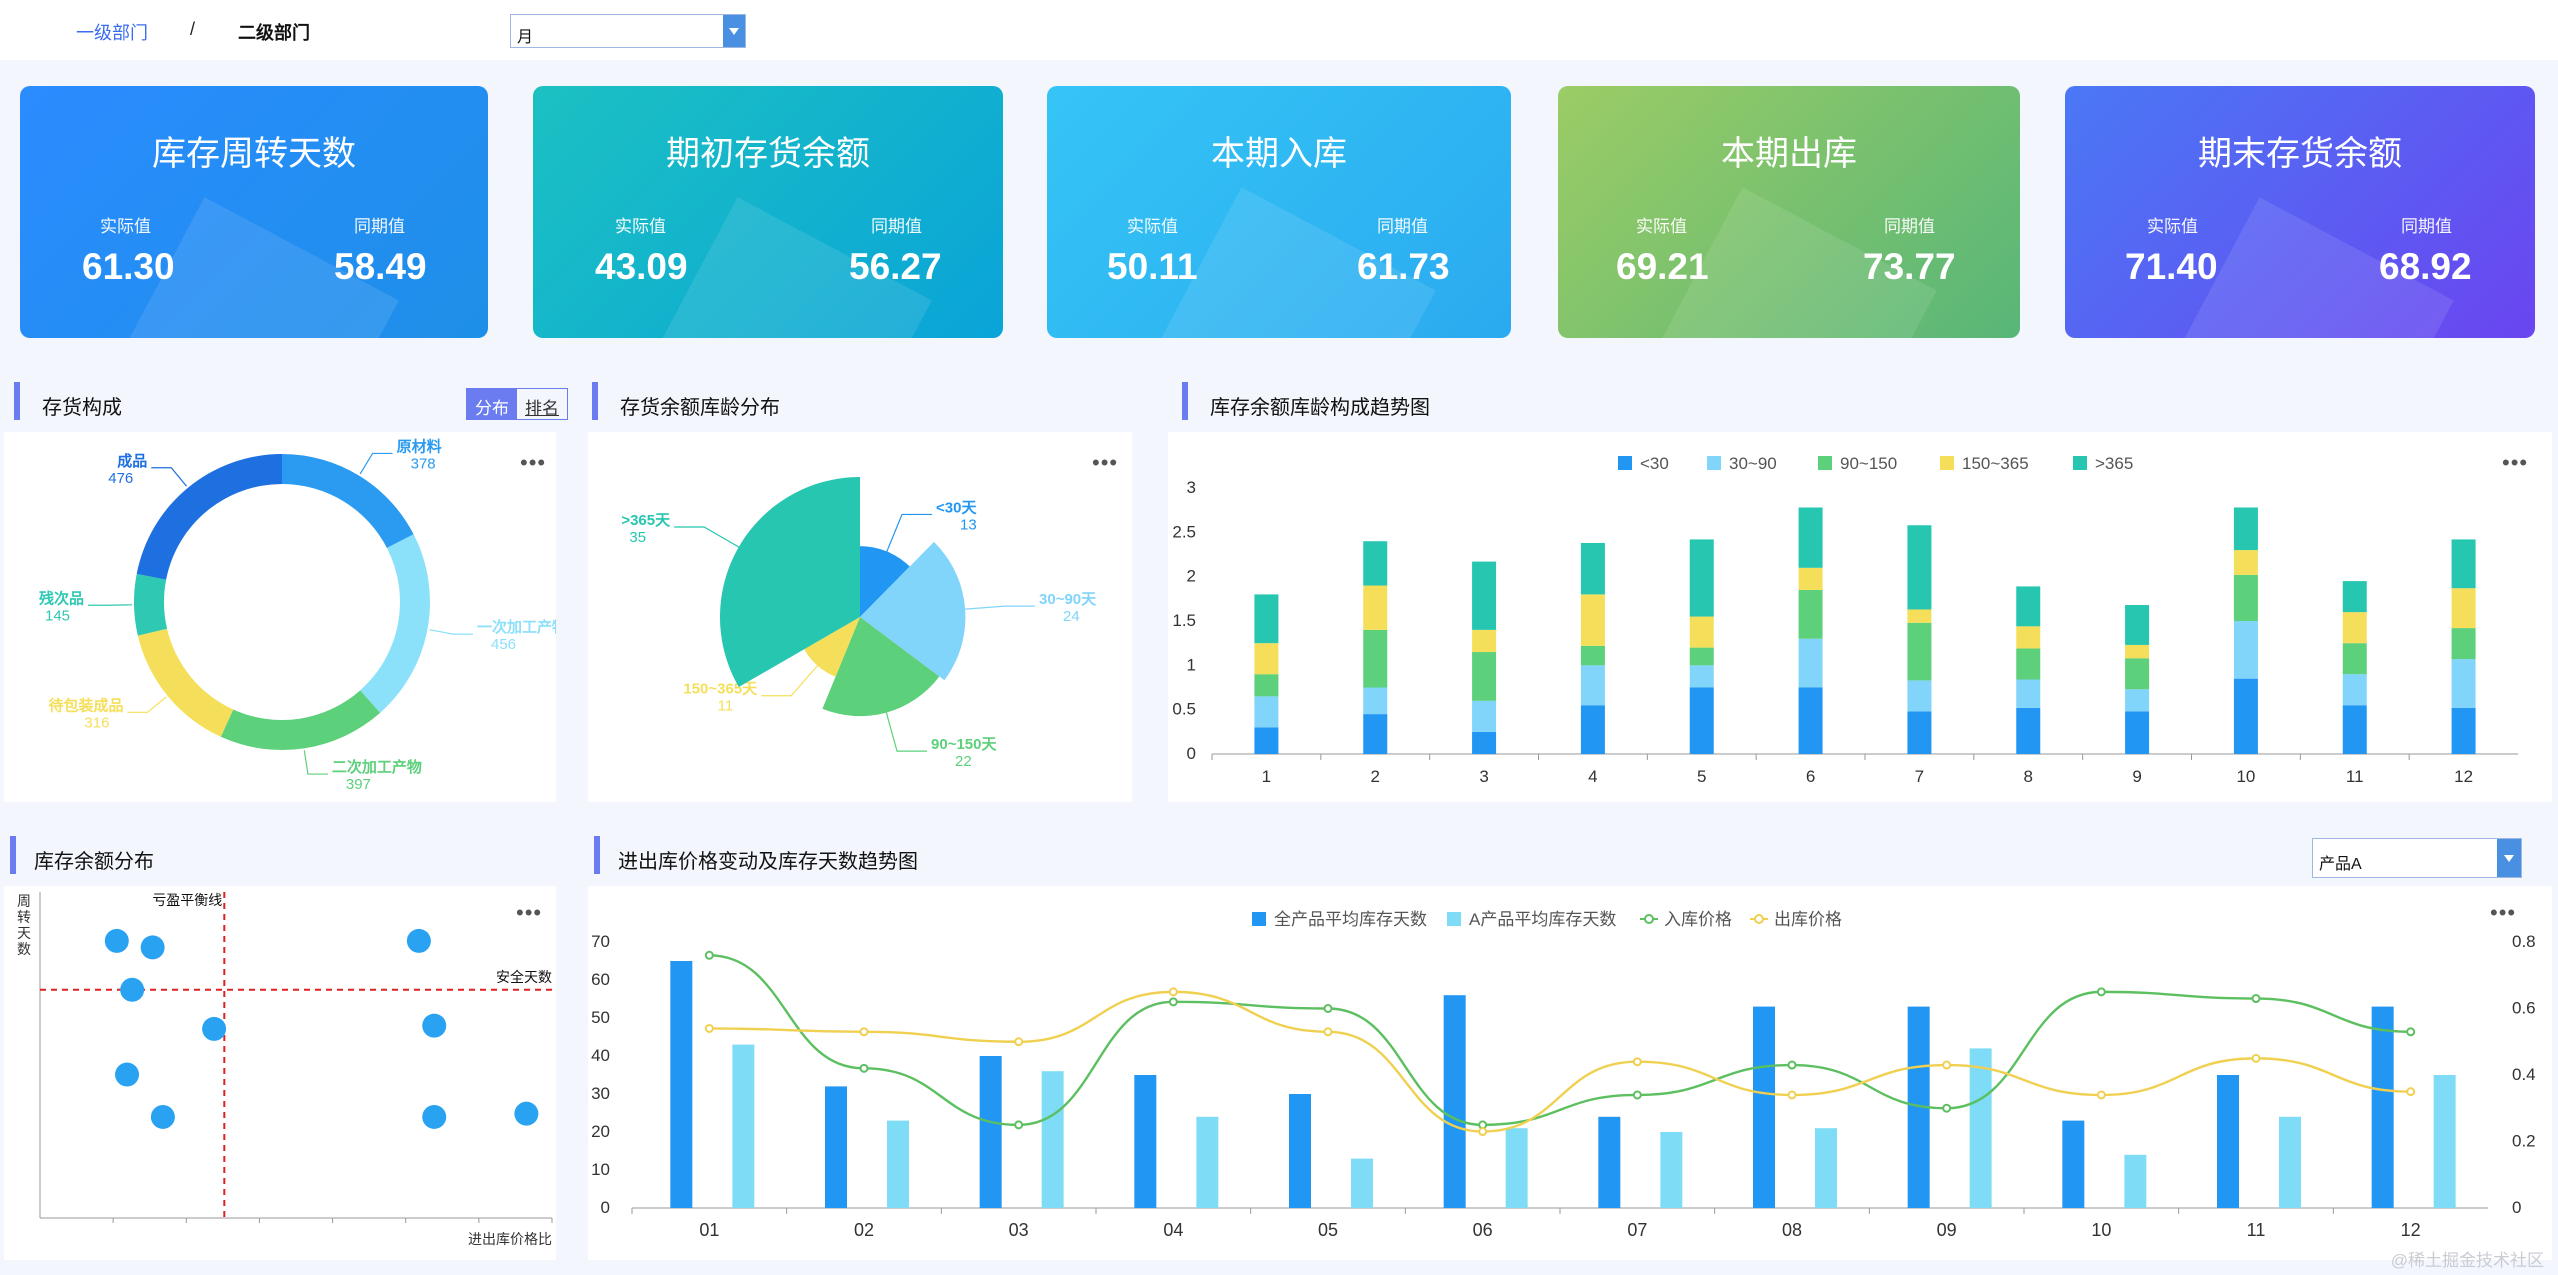 The height and width of the screenshot is (1275, 2558). What do you see at coordinates (1753, 463) in the screenshot?
I see `legend-label: 30~90` at bounding box center [1753, 463].